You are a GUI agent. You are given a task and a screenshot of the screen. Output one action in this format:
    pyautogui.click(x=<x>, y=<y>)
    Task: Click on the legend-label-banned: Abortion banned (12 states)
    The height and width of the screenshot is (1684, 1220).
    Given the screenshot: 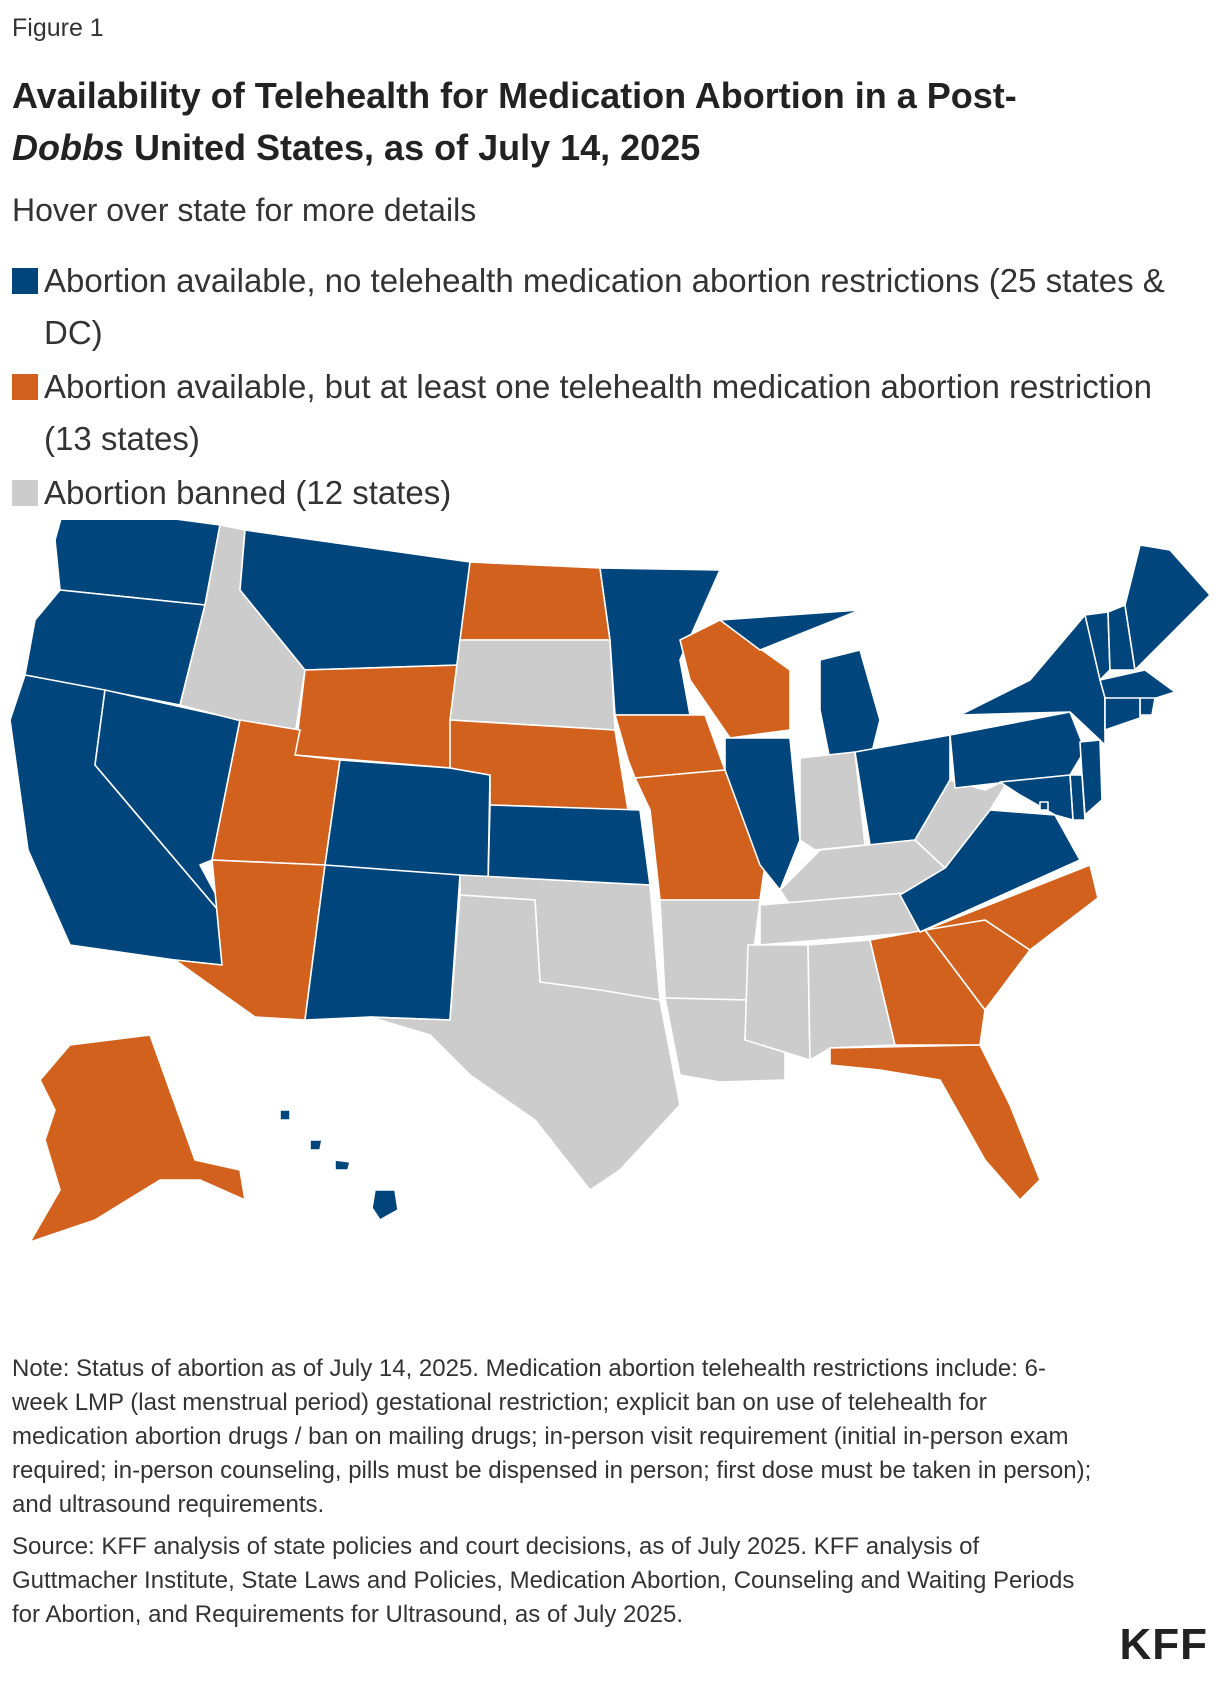 What is the action you would take?
    pyautogui.click(x=248, y=492)
    